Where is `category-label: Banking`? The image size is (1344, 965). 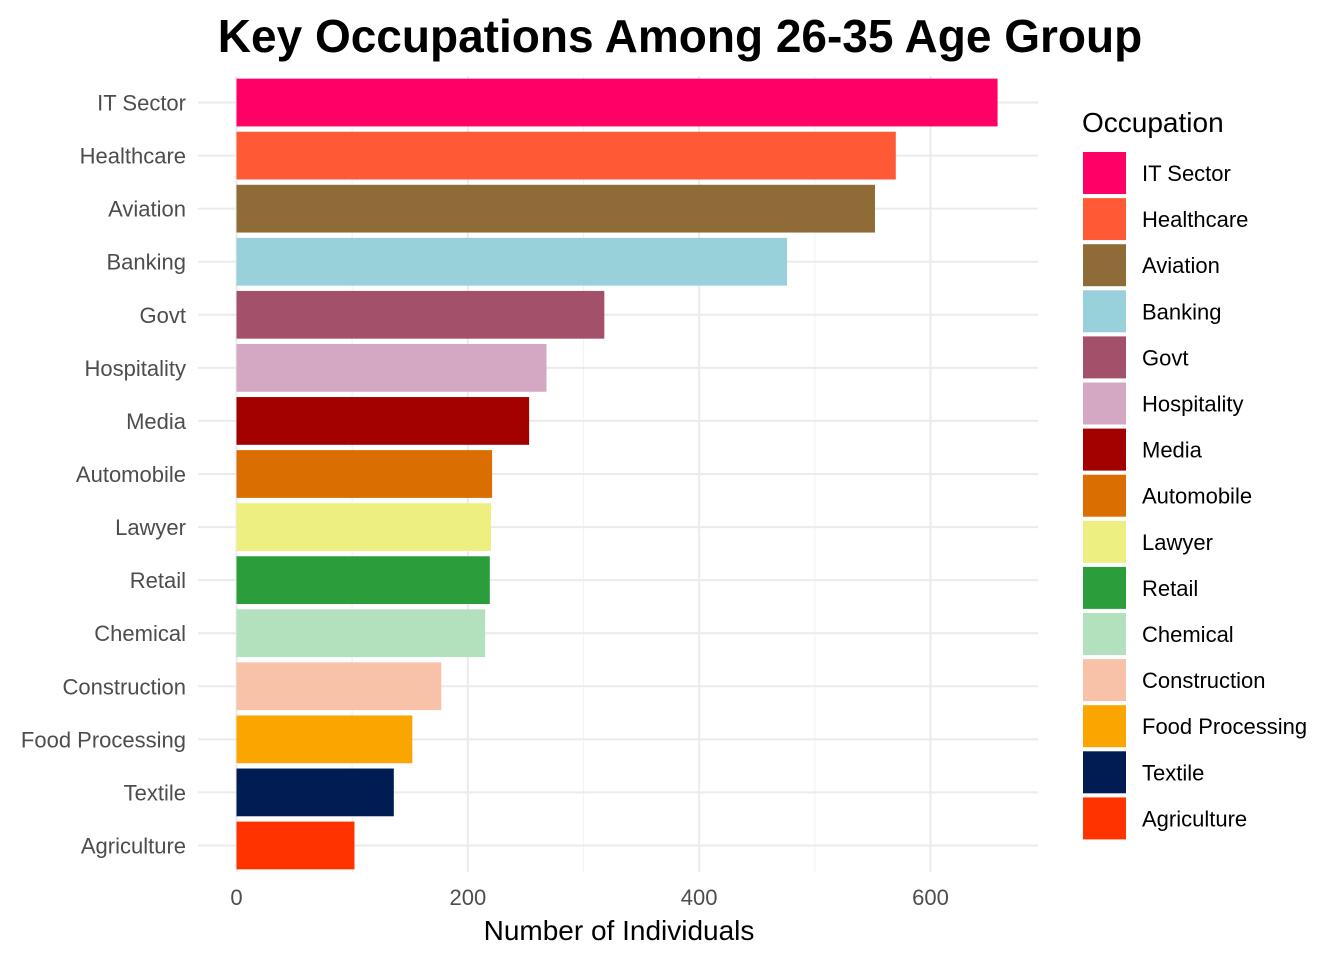 category-label: Banking is located at coordinates (146, 262).